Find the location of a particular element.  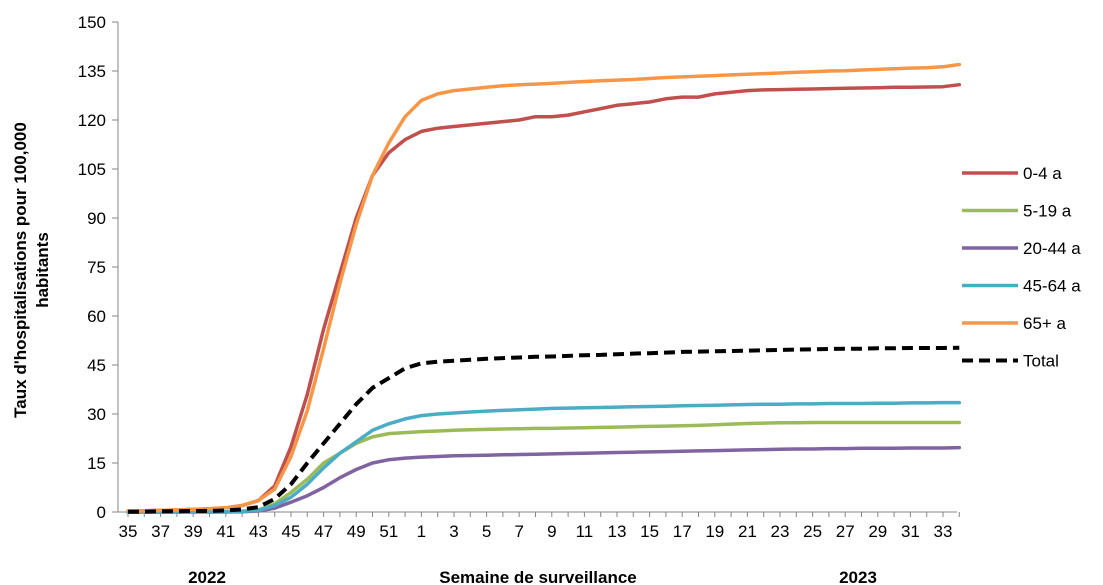

y-ticks: 0 15 30 45 60 75 90 105 120 135 150 is located at coordinates (98, 267).